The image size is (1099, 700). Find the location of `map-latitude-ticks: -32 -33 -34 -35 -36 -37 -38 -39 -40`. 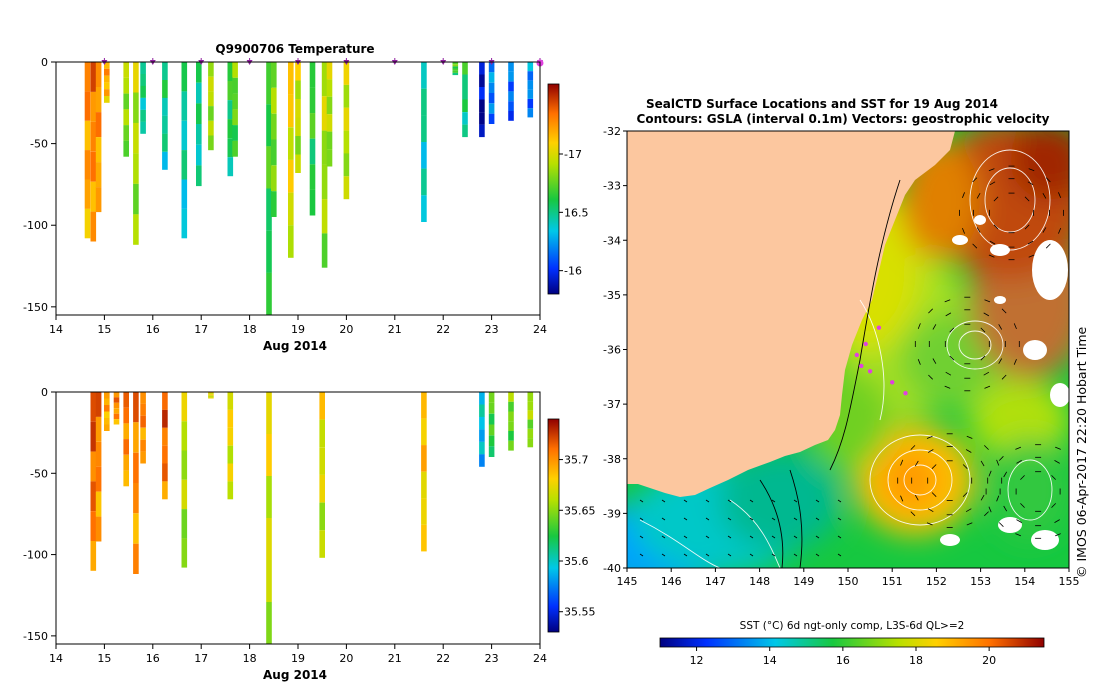

map-latitude-ticks: -32 -33 -34 -35 -36 -37 -38 -39 -40 is located at coordinates (615, 350).